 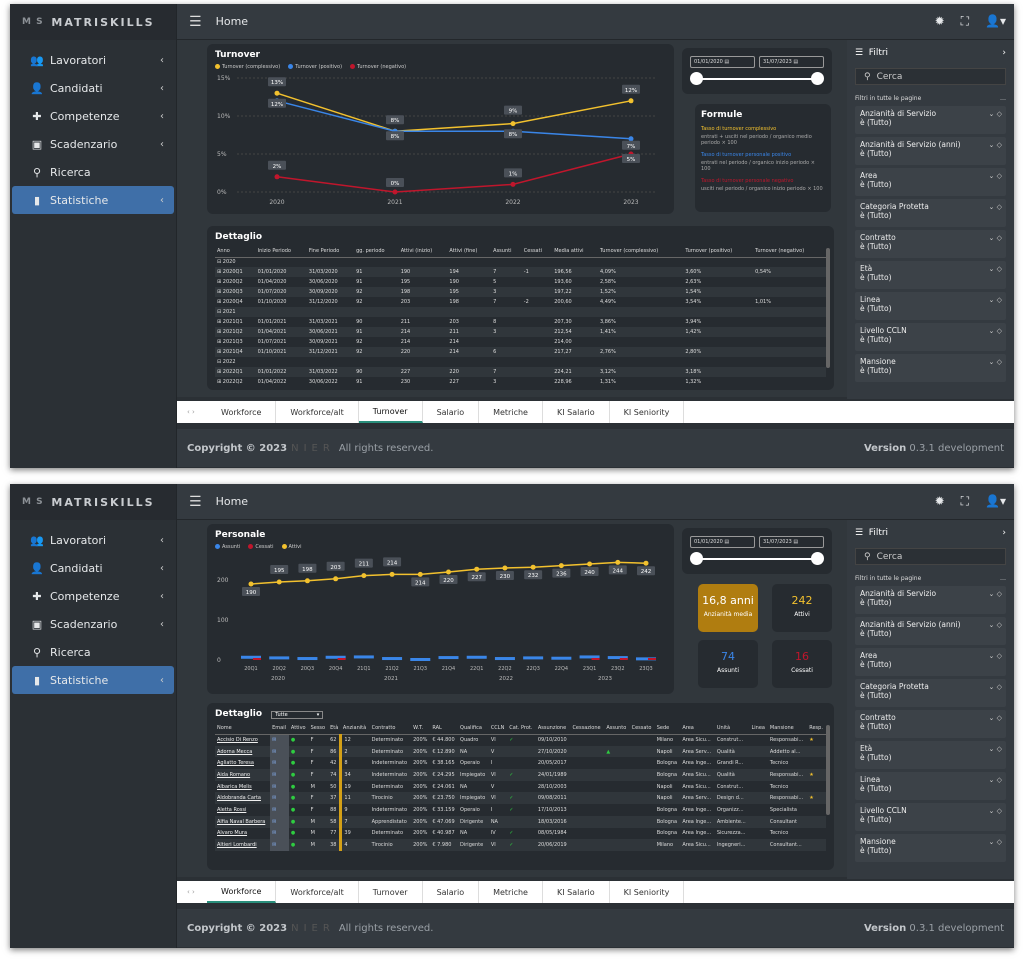 What do you see at coordinates (520, 312) in the screenshot?
I see `table-row: ⊟ 2021` at bounding box center [520, 312].